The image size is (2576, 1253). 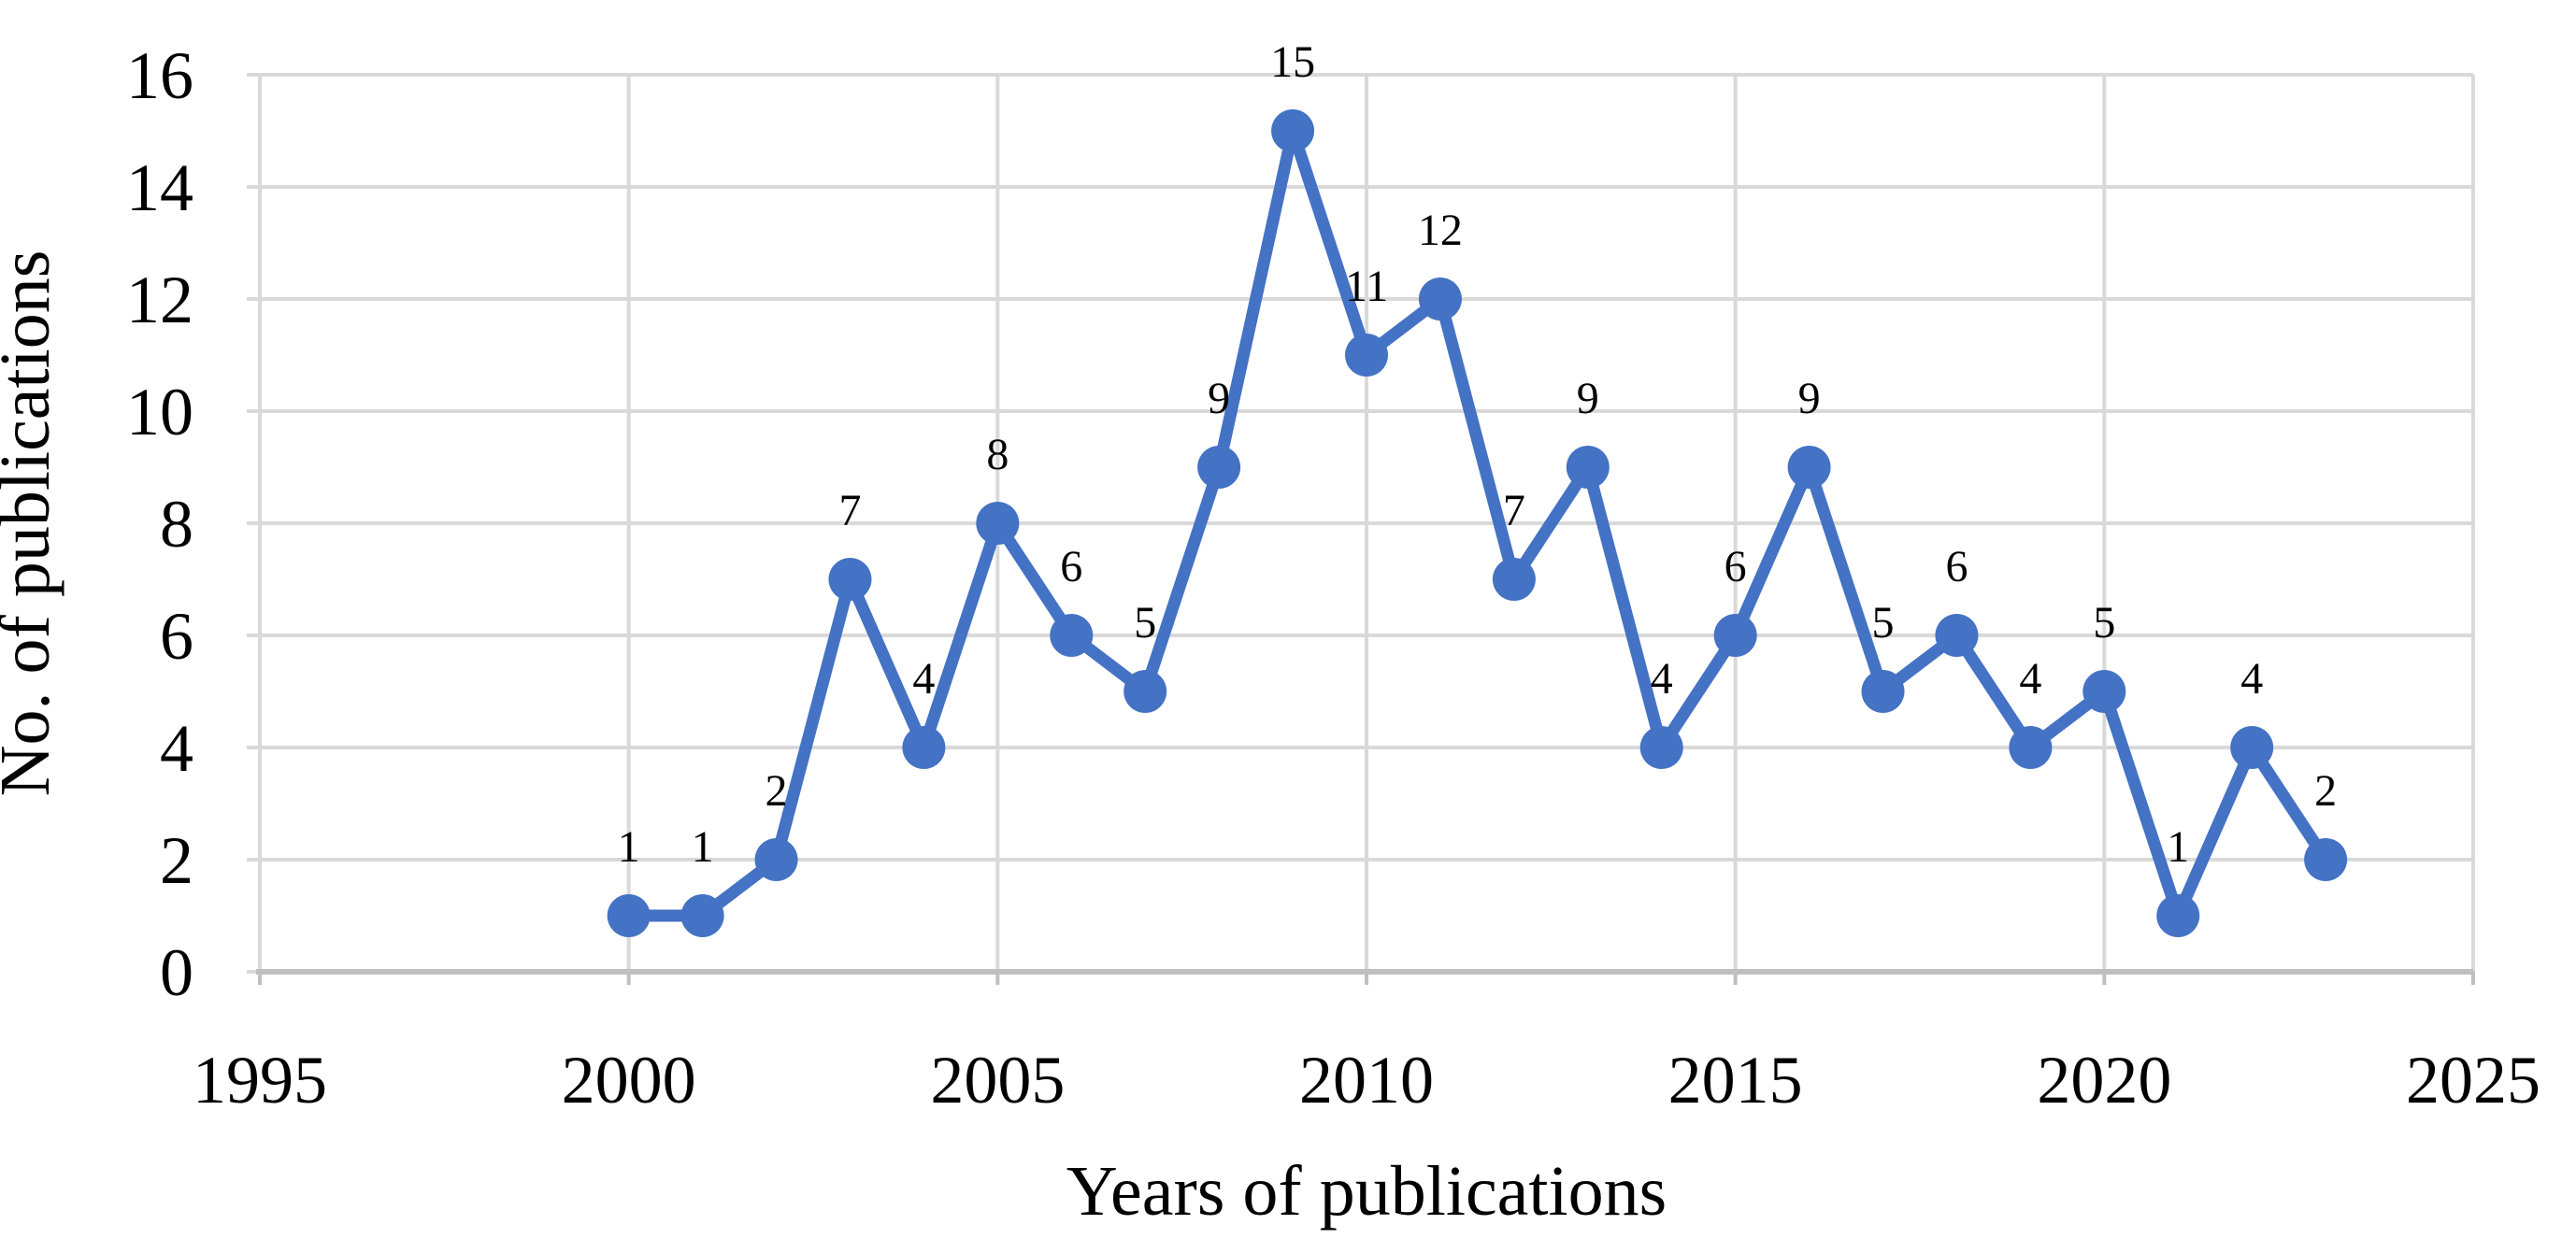 I want to click on y-axis-tick-labels: 0 2 4 6 8 10 12 14 16, so click(x=159, y=524).